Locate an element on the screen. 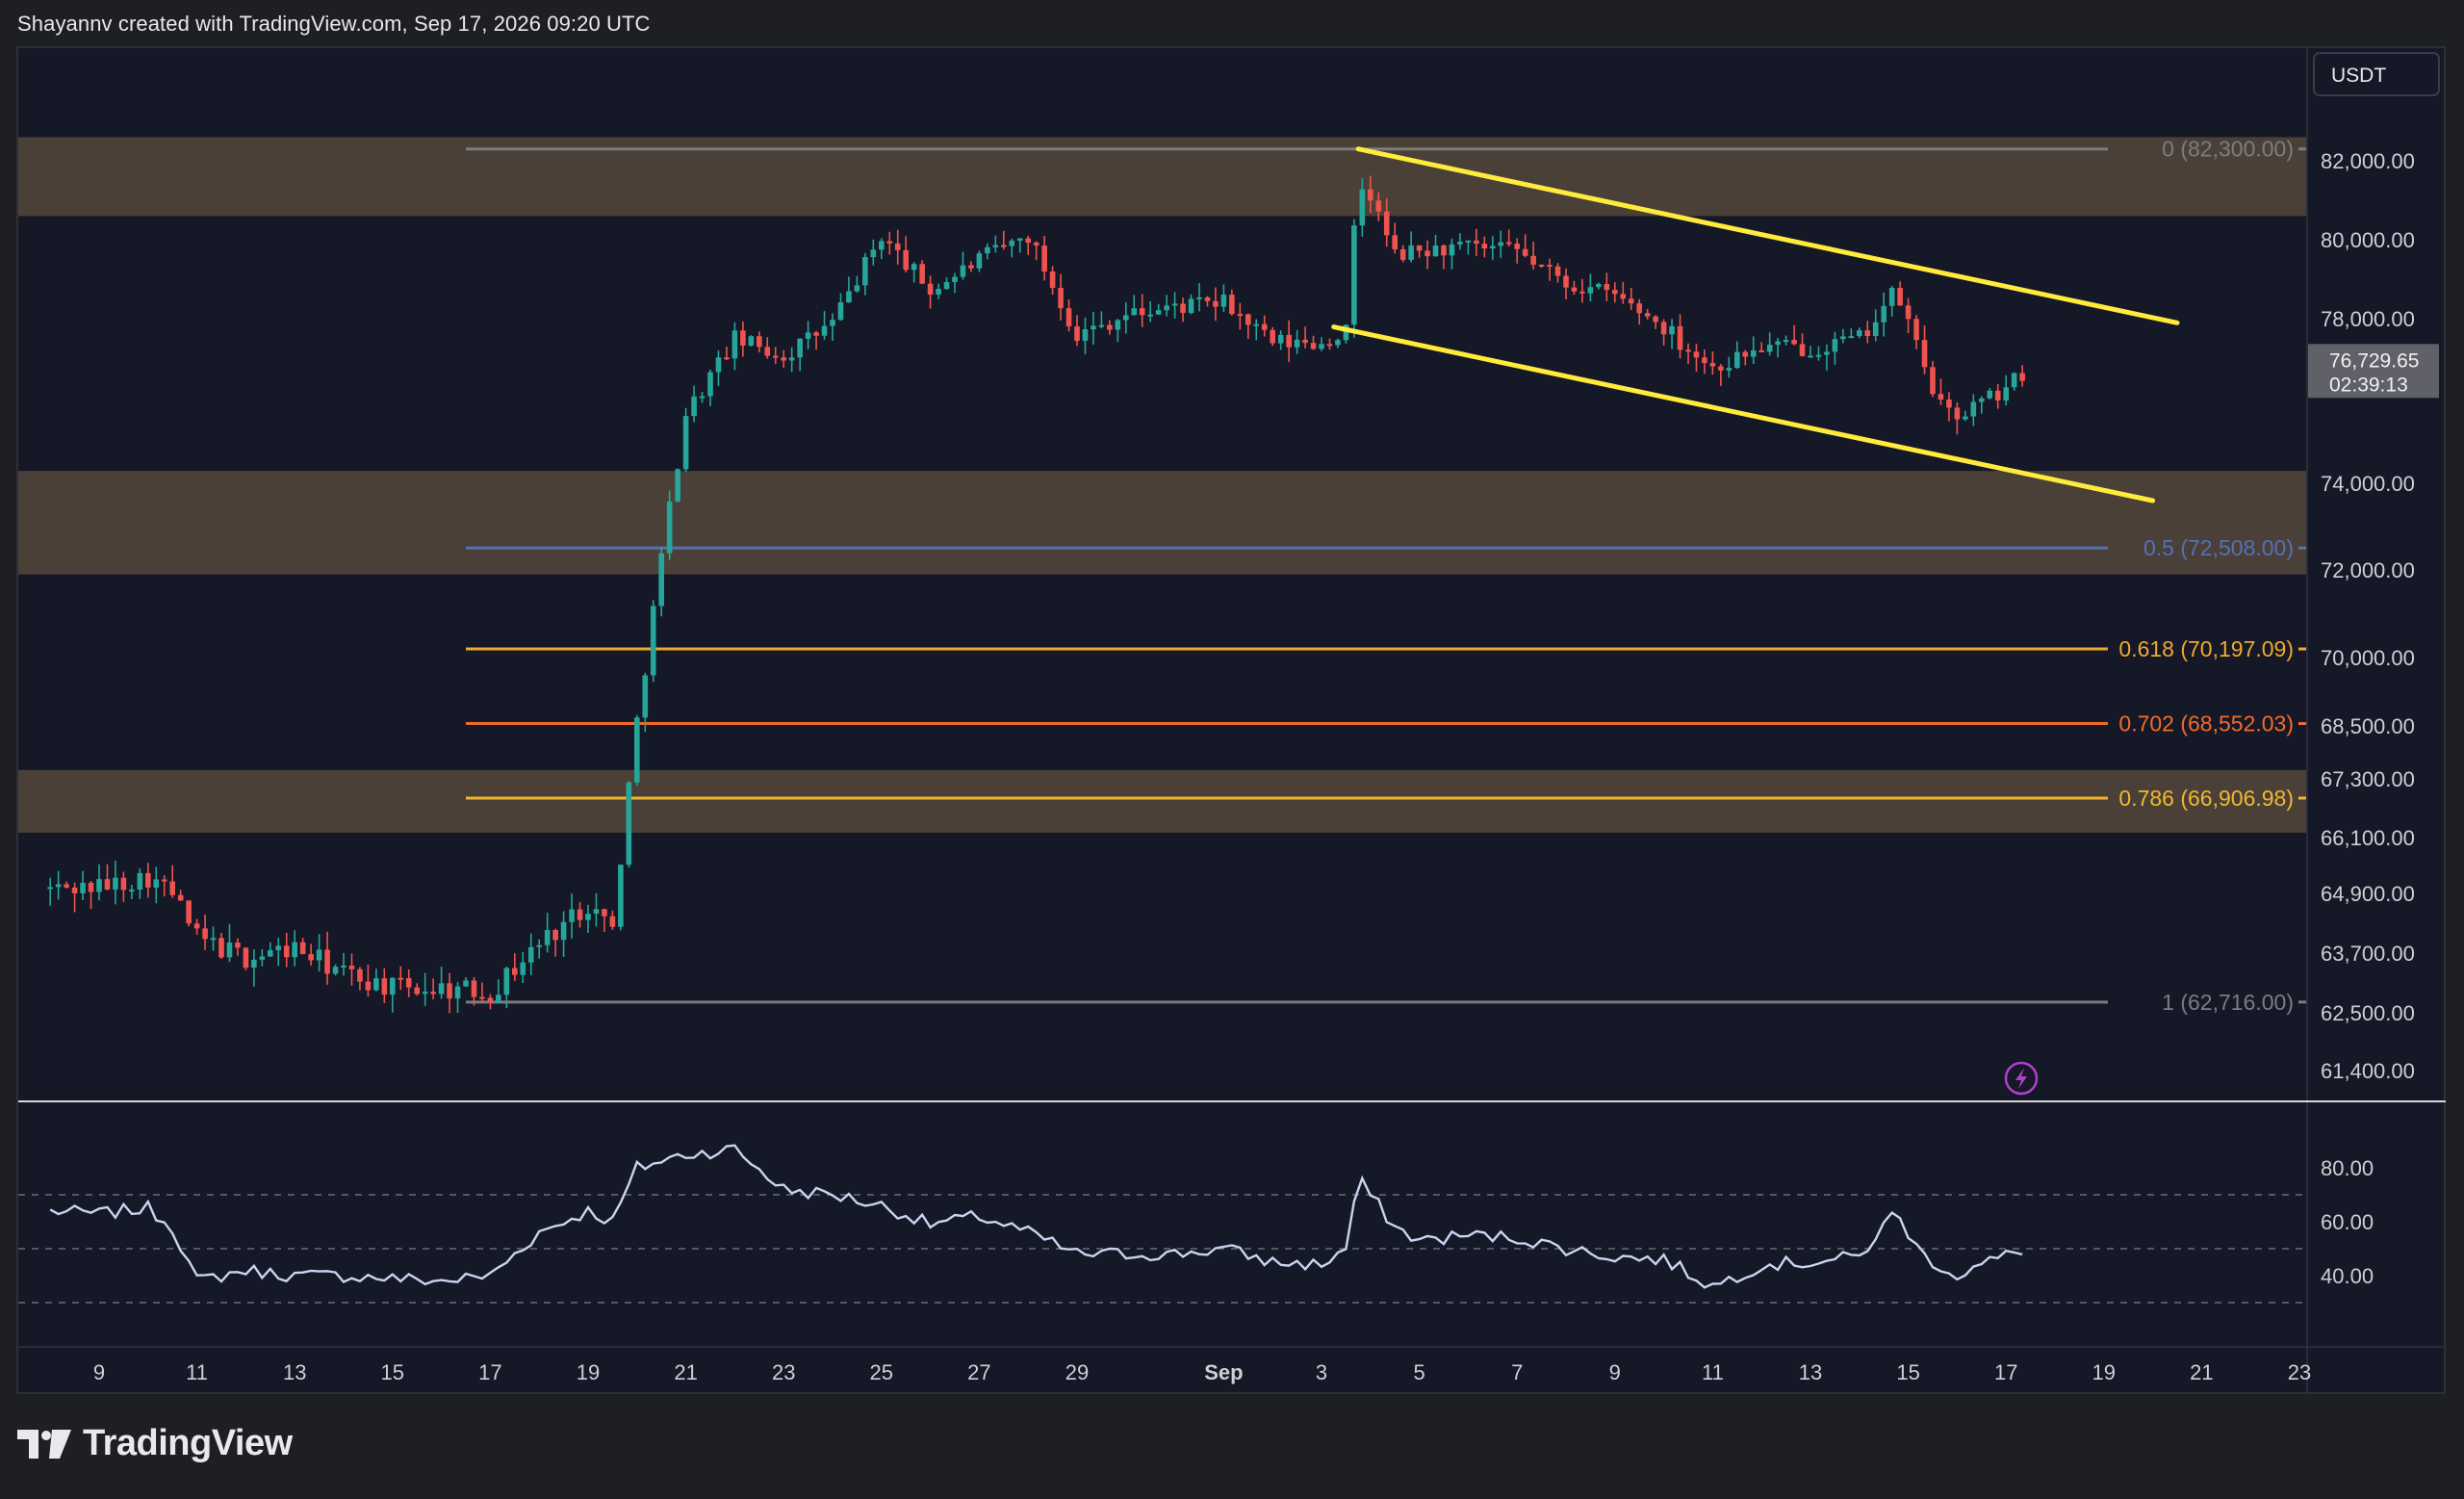 This screenshot has height=1499, width=2464. tradingview-logo-icon is located at coordinates (44, 1444).